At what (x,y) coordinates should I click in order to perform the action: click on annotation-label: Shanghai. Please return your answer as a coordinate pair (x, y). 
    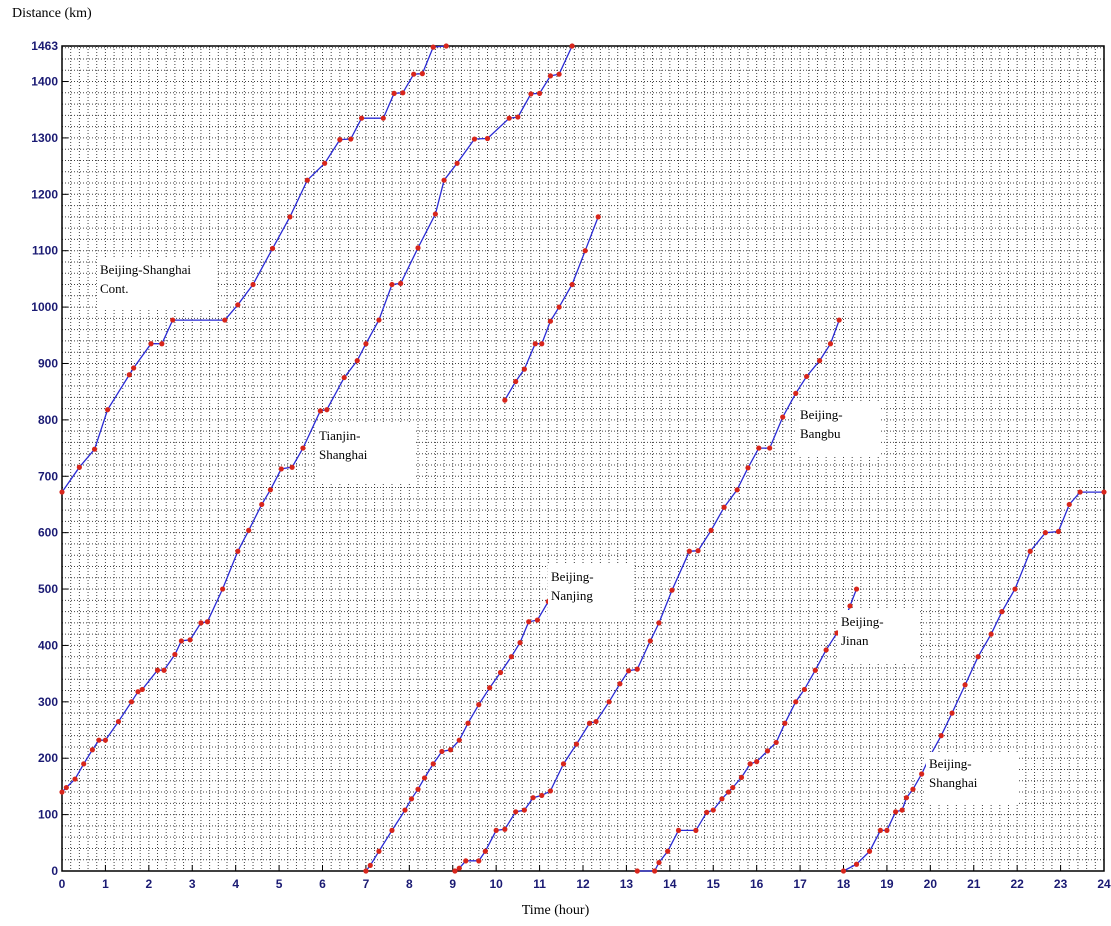
    Looking at the image, I should click on (343, 454).